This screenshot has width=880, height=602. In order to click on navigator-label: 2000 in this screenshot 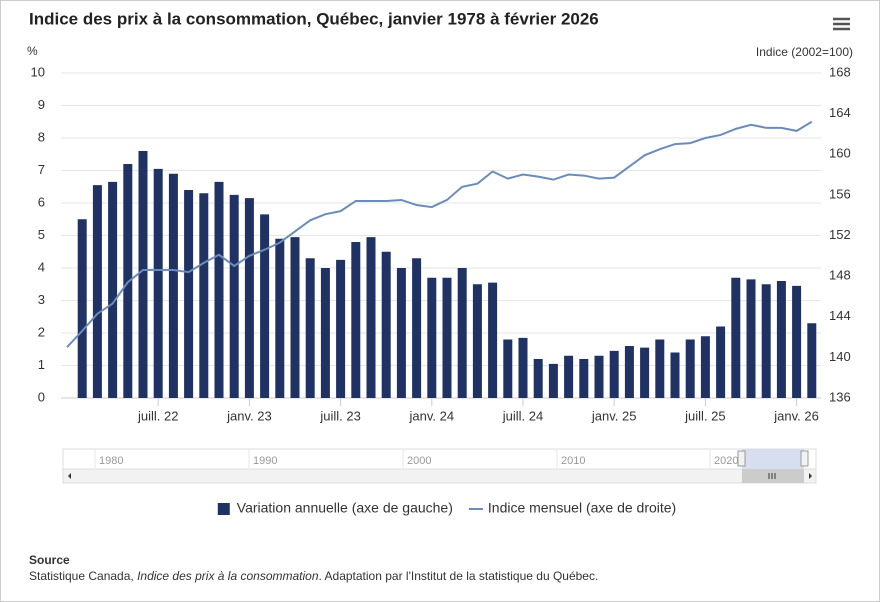, I will do `click(419, 461)`.